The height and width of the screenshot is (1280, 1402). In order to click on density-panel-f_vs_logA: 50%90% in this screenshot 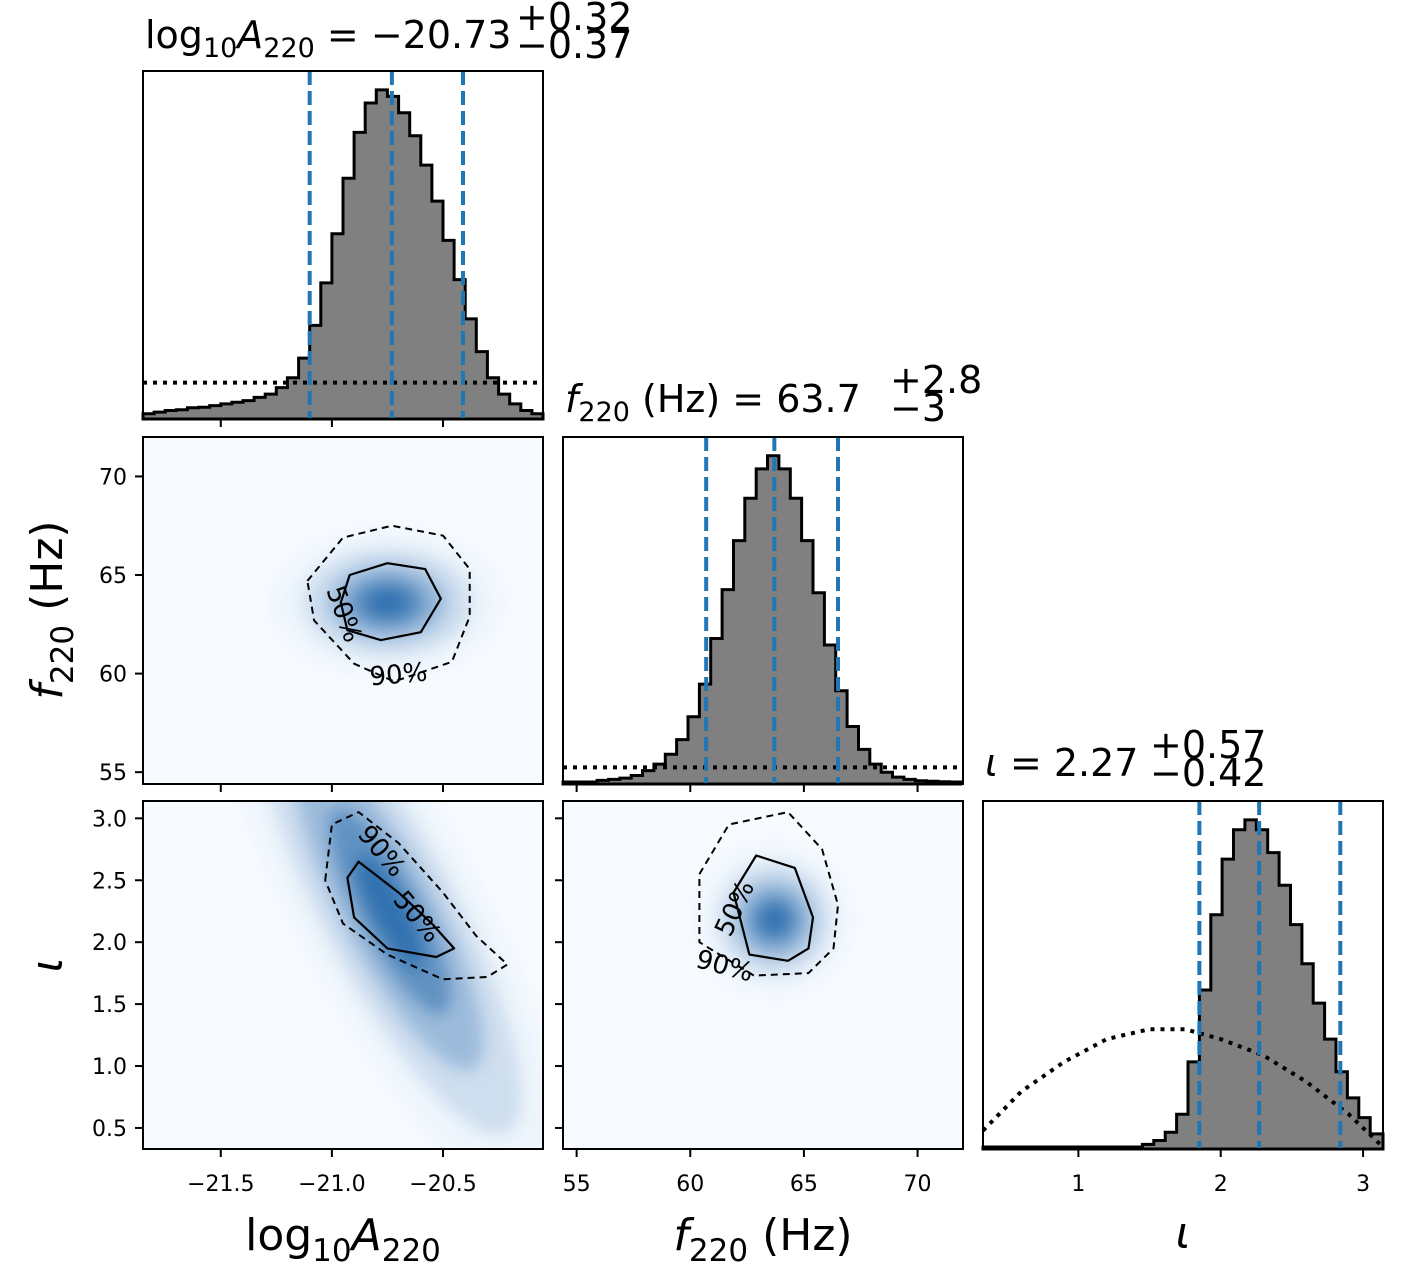, I will do `click(343, 610)`.